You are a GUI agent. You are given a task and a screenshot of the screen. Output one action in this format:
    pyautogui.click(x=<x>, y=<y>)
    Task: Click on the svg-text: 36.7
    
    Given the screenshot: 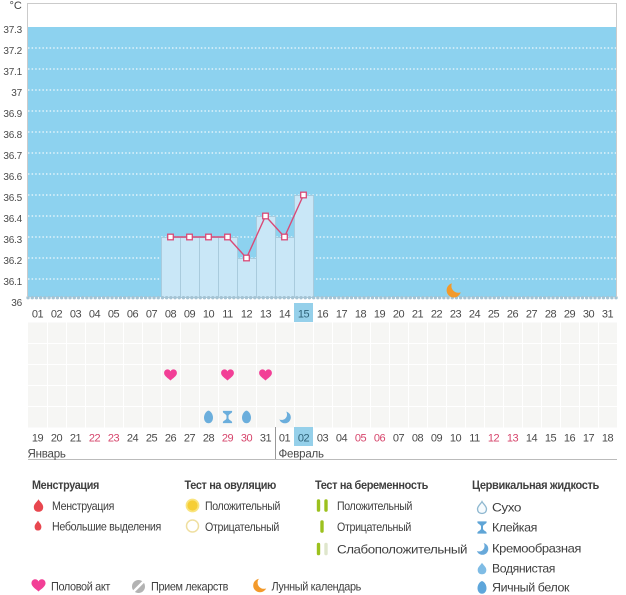 What is the action you would take?
    pyautogui.click(x=12, y=156)
    